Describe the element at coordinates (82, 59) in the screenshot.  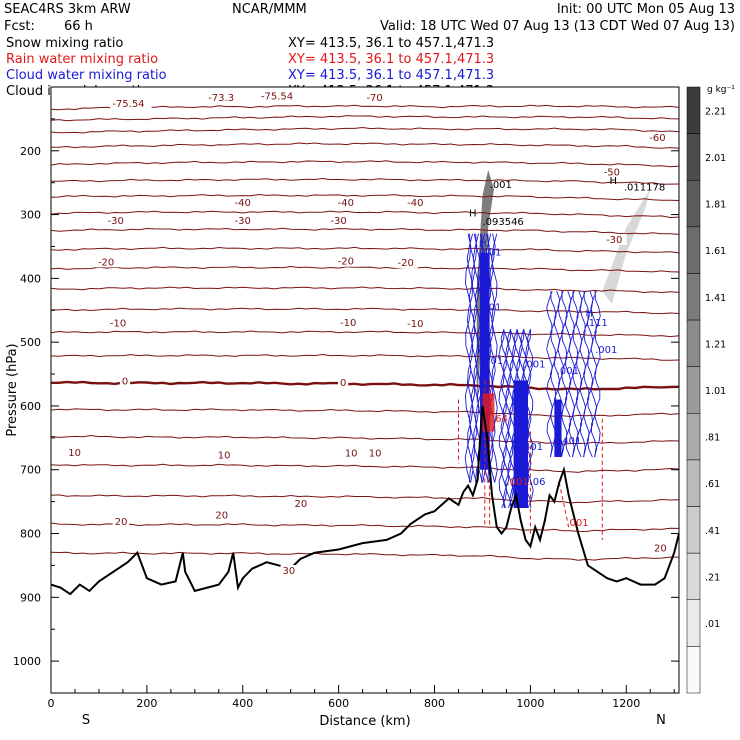
I see `field-name-1: Rain water mixing ratio` at that location.